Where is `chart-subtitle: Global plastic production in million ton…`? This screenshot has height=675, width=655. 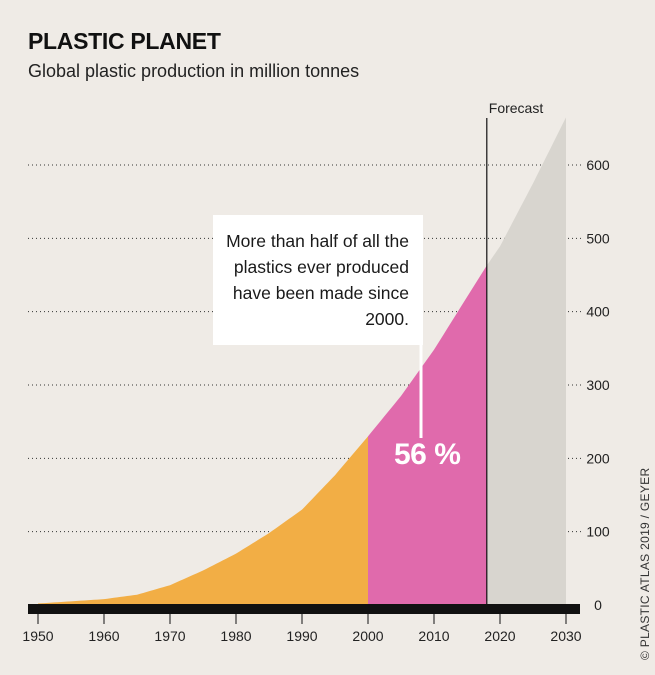 chart-subtitle: Global plastic production in million ton… is located at coordinates (194, 71).